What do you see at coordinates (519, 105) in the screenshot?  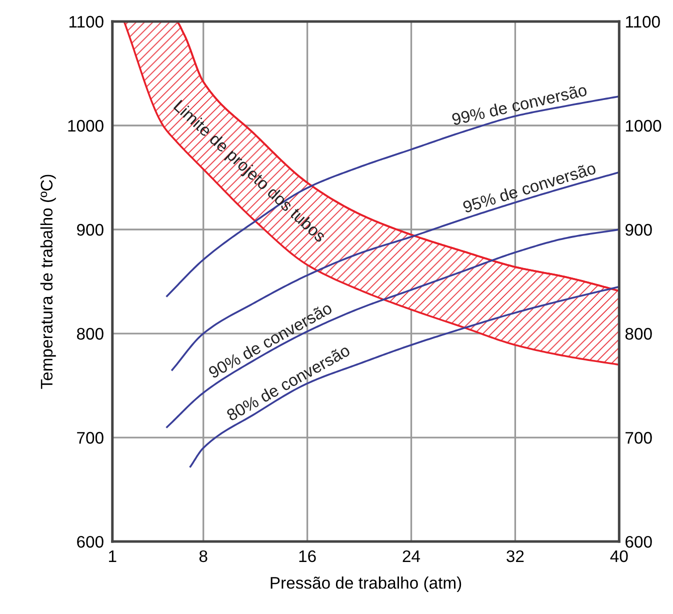 I see `text: 99% de conversão` at bounding box center [519, 105].